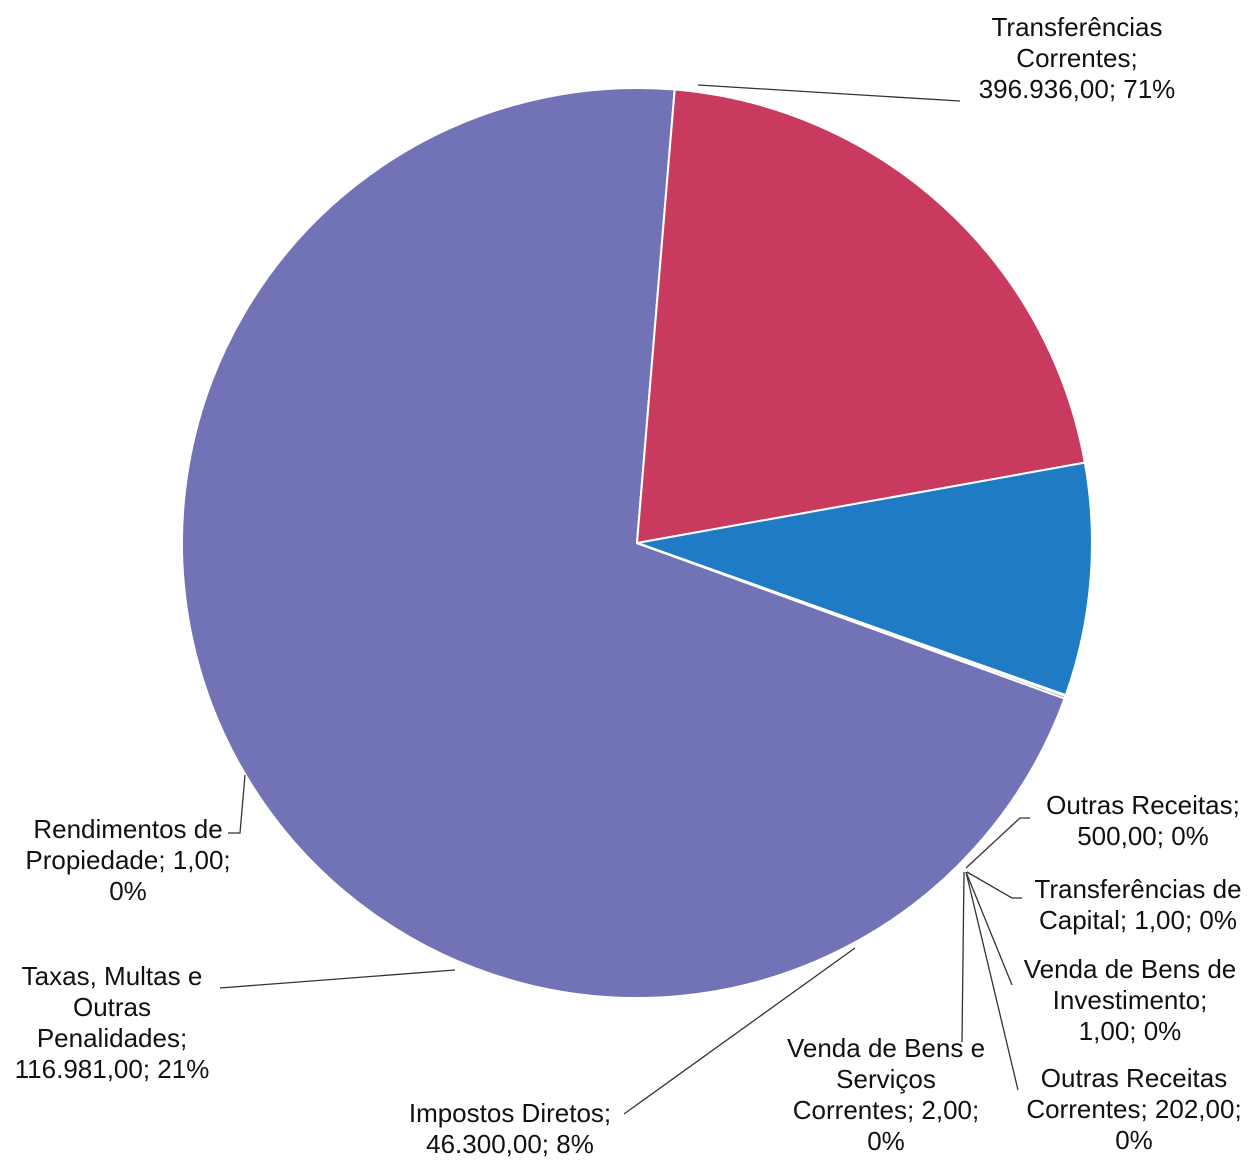 The height and width of the screenshot is (1160, 1257). Describe the element at coordinates (861, 316) in the screenshot. I see `pie-slice-taxas` at that location.